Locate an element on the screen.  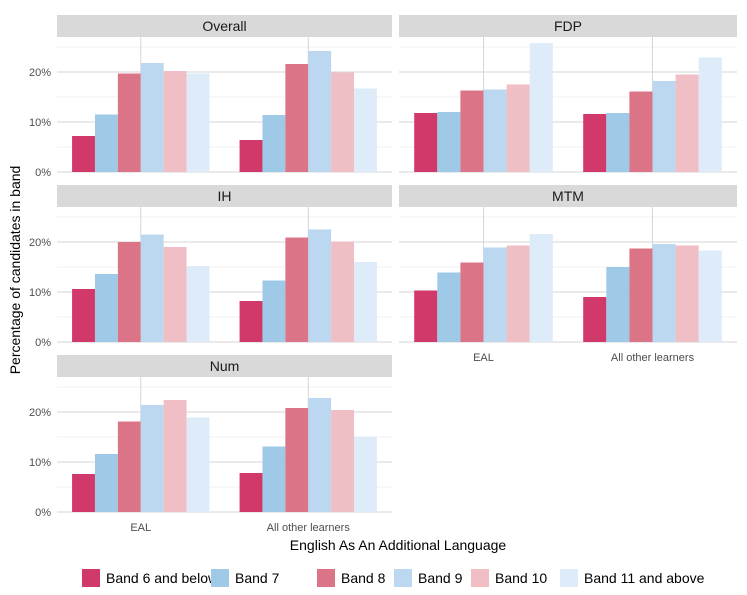
panel-ih: IH 0% 10% 20% is located at coordinates (210, 267).